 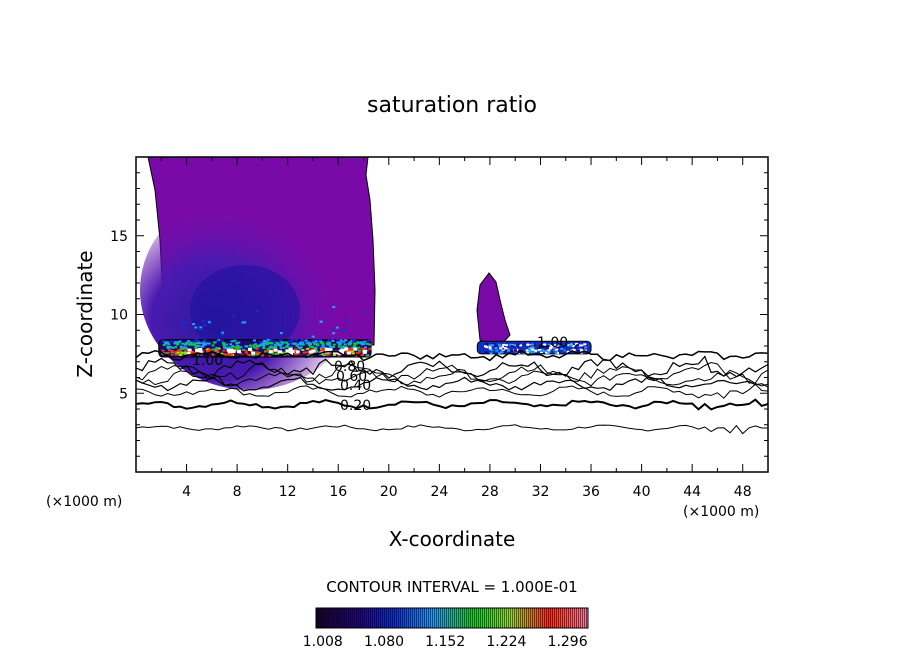 What do you see at coordinates (84, 502) in the screenshot?
I see `x-unit-left: (×1000 m)` at bounding box center [84, 502].